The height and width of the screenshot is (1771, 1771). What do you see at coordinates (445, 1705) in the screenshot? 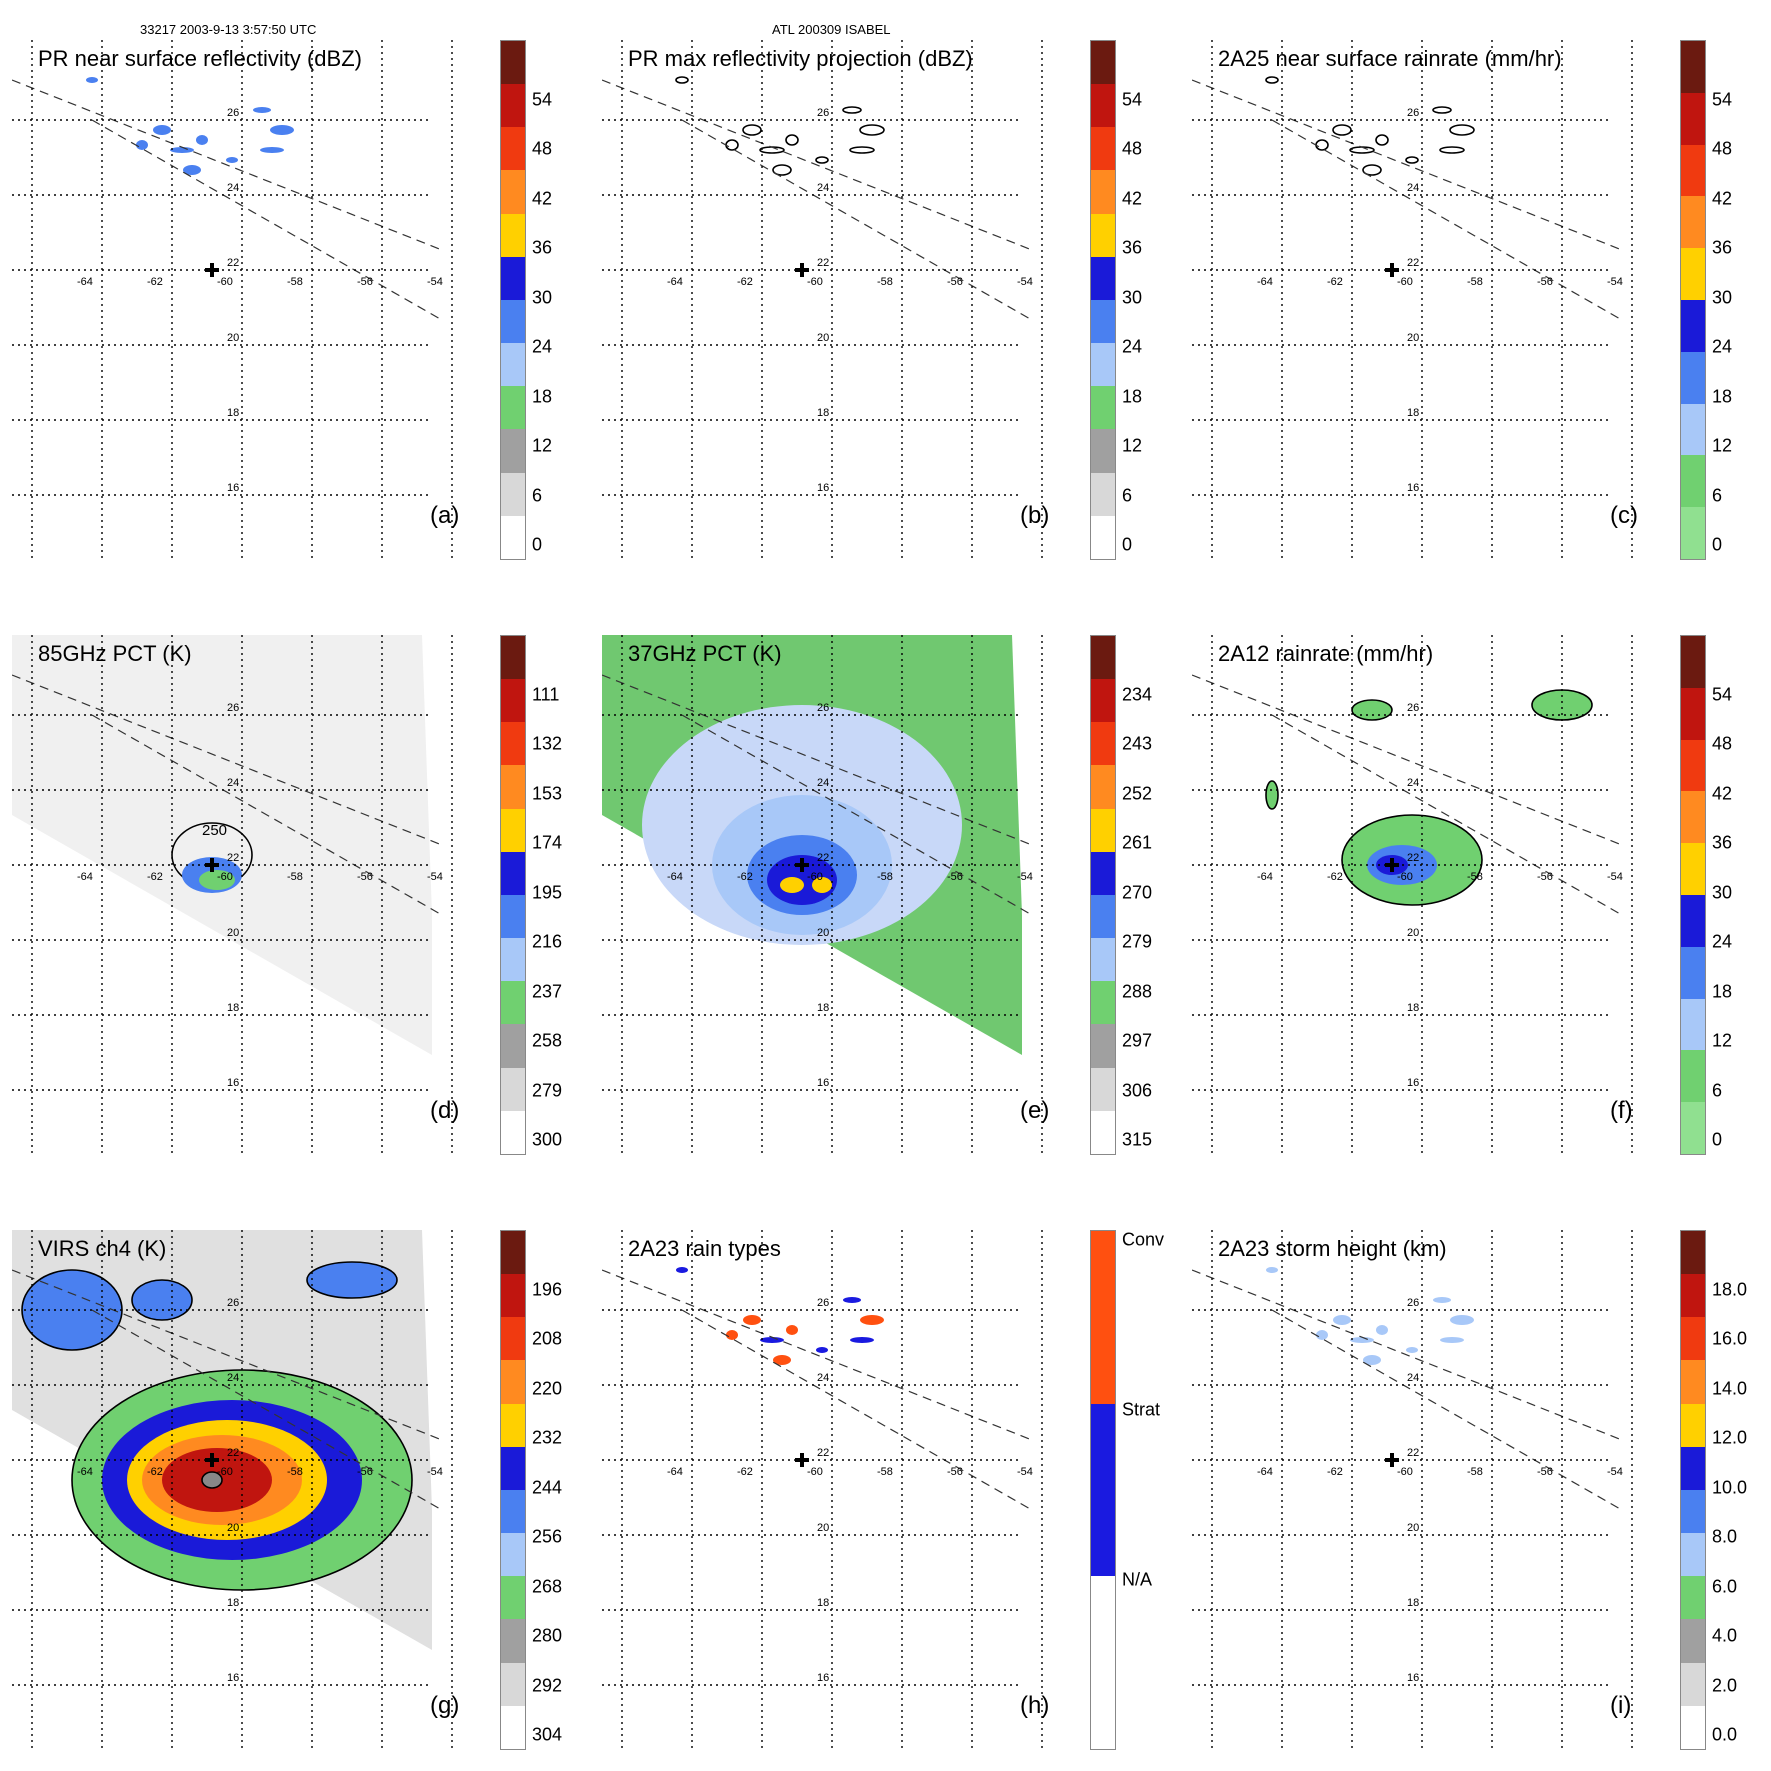
I see `panel-label: (g)` at bounding box center [445, 1705].